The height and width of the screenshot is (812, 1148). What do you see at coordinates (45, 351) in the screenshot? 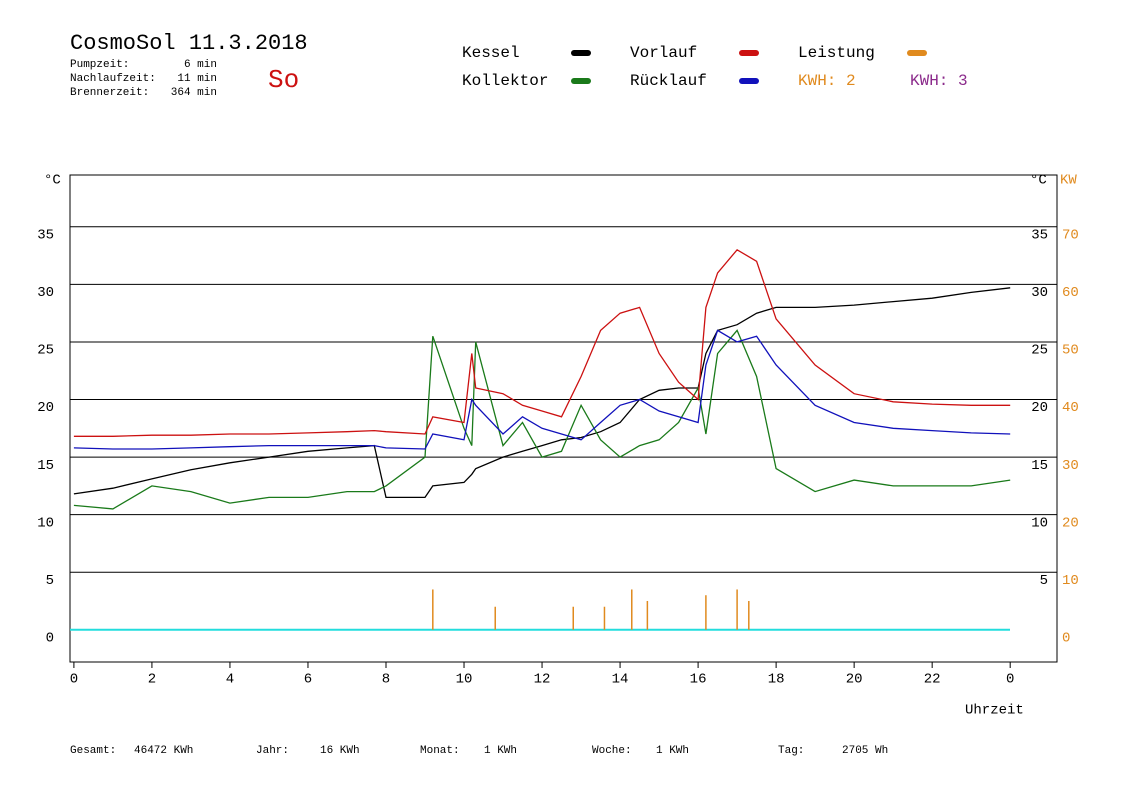
I see `y-tick-label: 25` at bounding box center [45, 351].